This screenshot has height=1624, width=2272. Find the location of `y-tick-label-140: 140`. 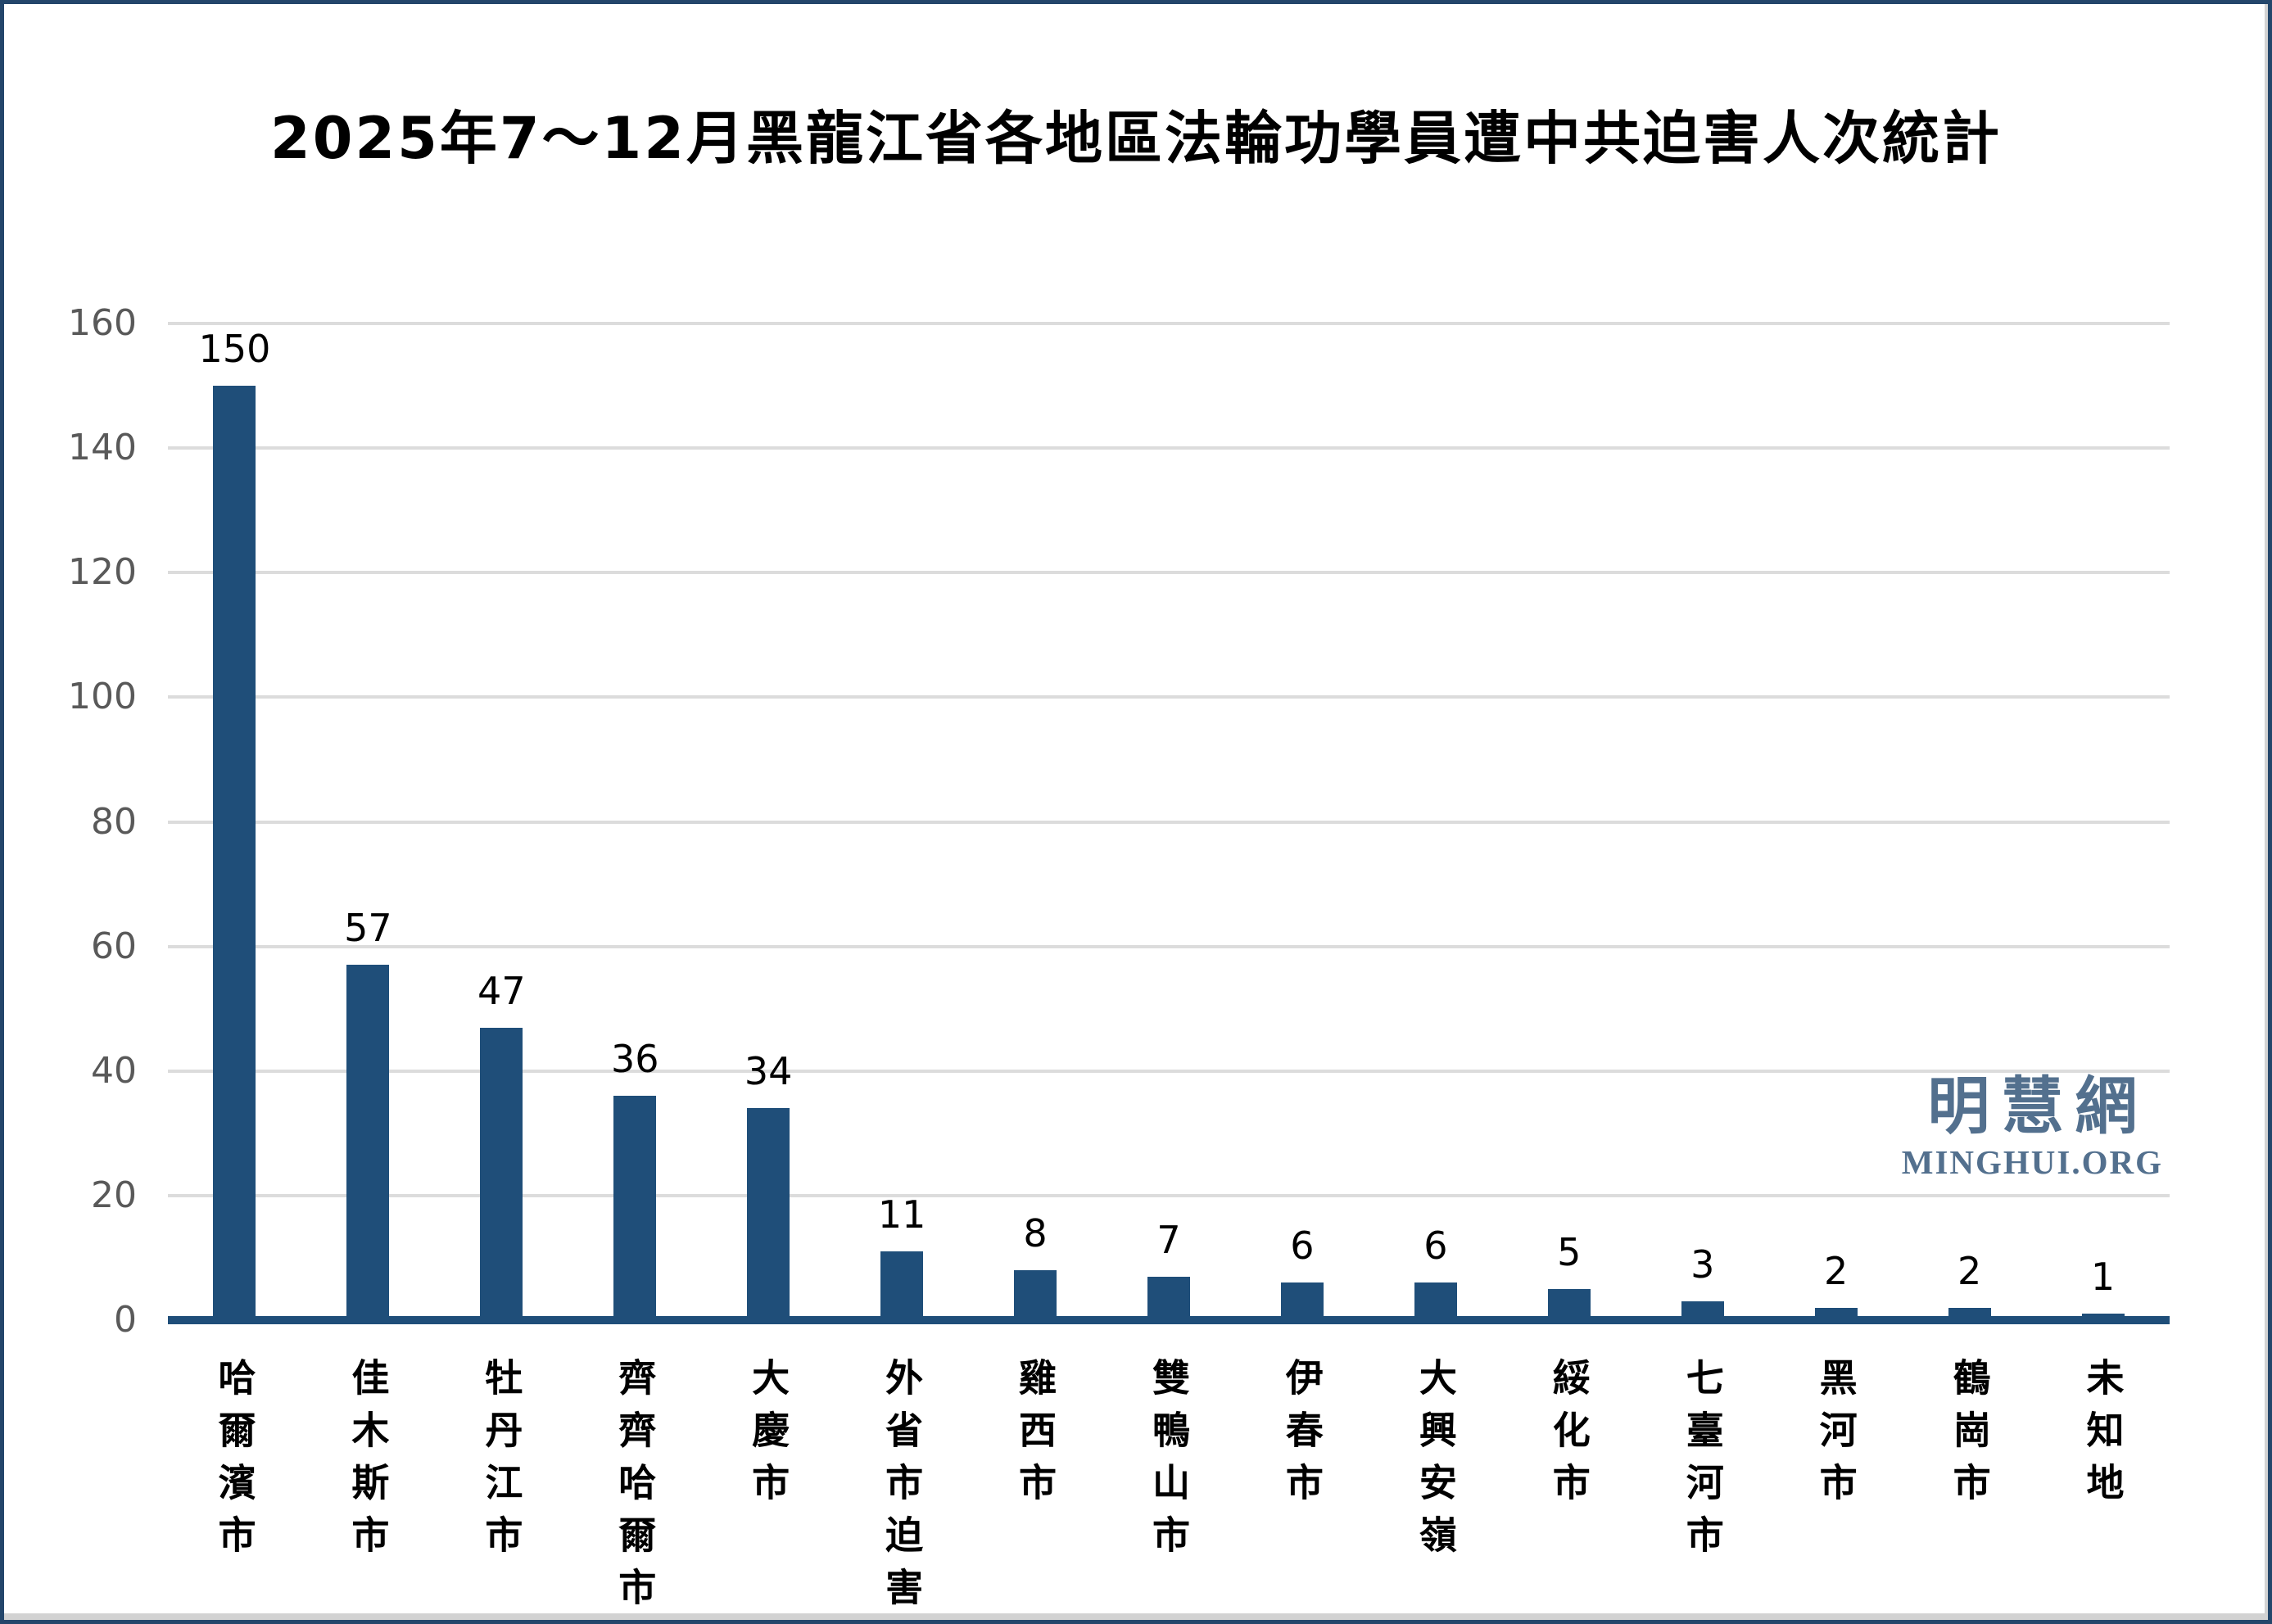

y-tick-label-140: 140 is located at coordinates (102, 448).